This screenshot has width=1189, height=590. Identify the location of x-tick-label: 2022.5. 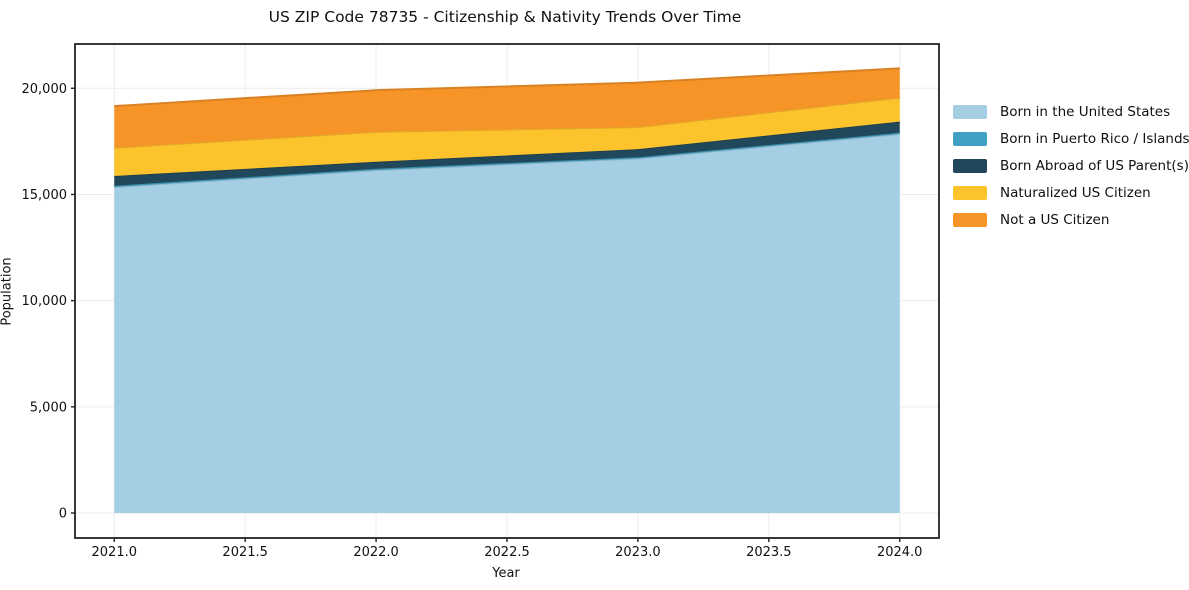
(507, 552).